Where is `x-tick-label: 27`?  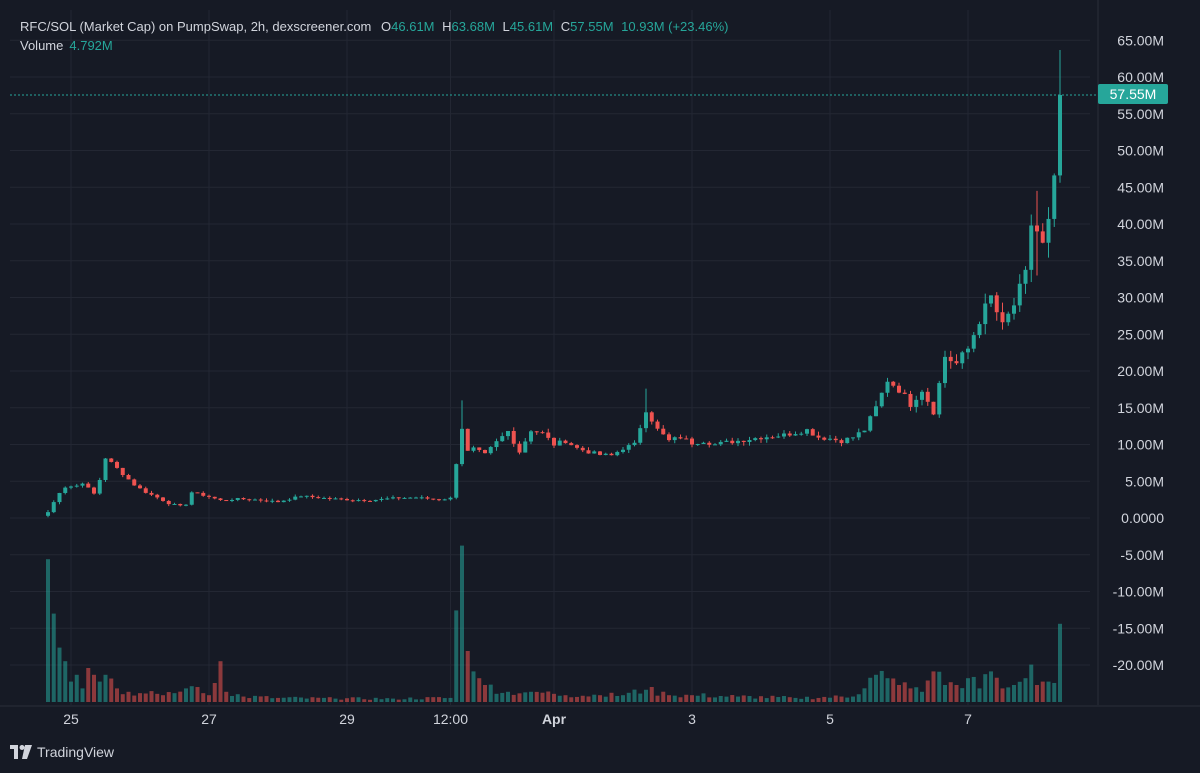 x-tick-label: 27 is located at coordinates (209, 719).